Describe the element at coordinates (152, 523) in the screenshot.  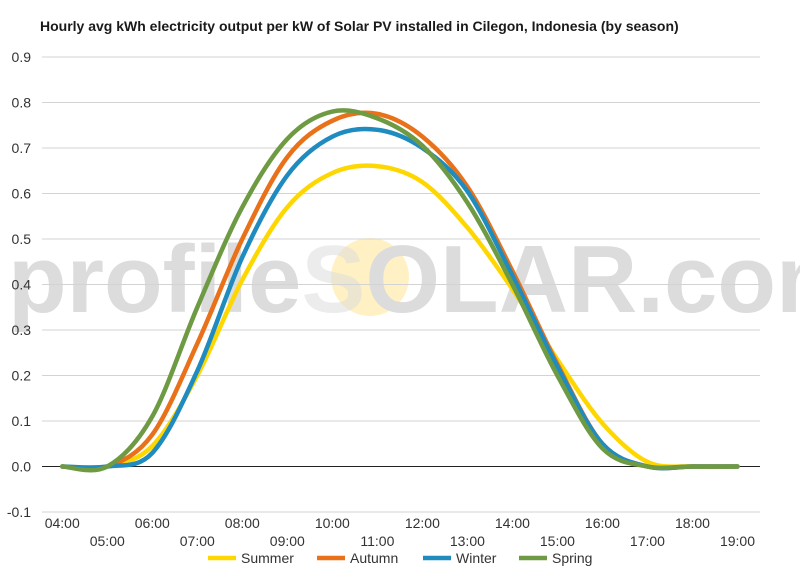
I see `x-tick-label: 06:00` at that location.